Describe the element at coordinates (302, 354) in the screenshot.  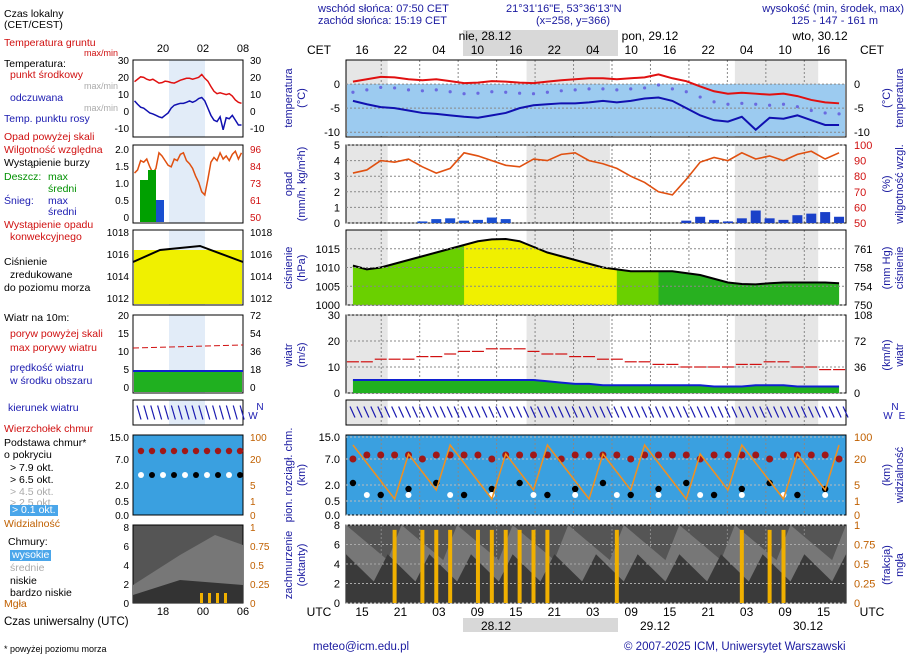
I see `wind-axis-unit: (m/s)` at that location.